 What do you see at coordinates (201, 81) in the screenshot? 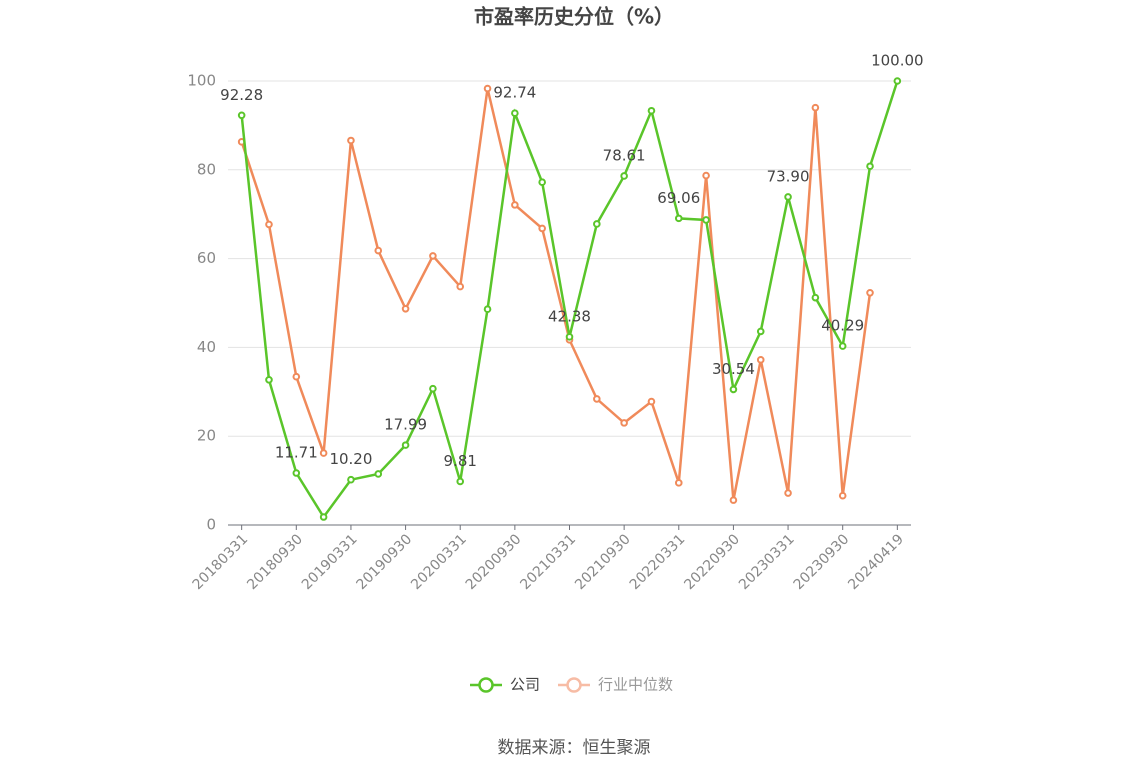
I see `y-tick-label: 100` at bounding box center [201, 81].